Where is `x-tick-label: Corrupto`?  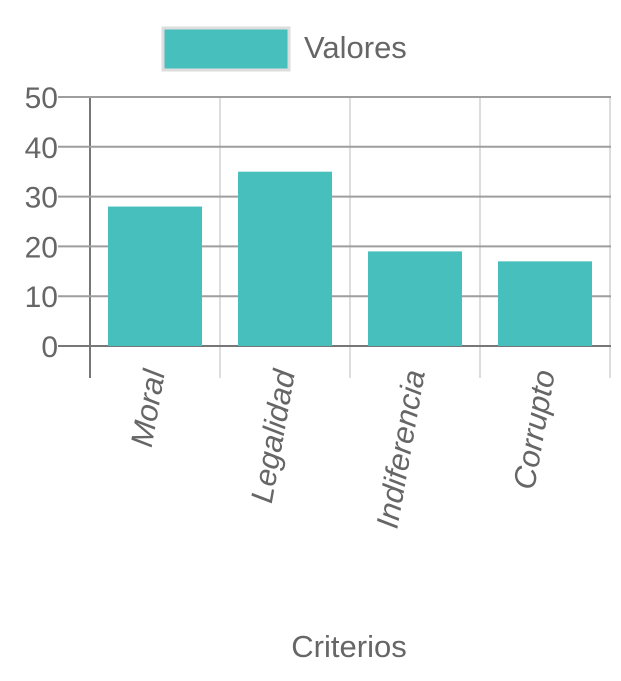 x-tick-label: Corrupto is located at coordinates (533, 429).